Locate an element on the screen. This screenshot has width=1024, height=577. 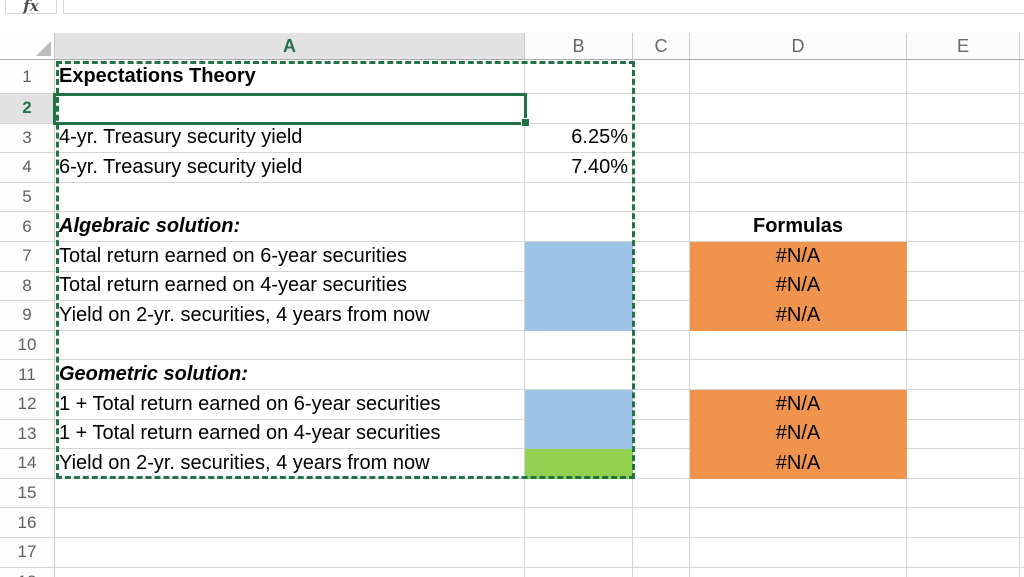
select-all-button is located at coordinates (27, 46).